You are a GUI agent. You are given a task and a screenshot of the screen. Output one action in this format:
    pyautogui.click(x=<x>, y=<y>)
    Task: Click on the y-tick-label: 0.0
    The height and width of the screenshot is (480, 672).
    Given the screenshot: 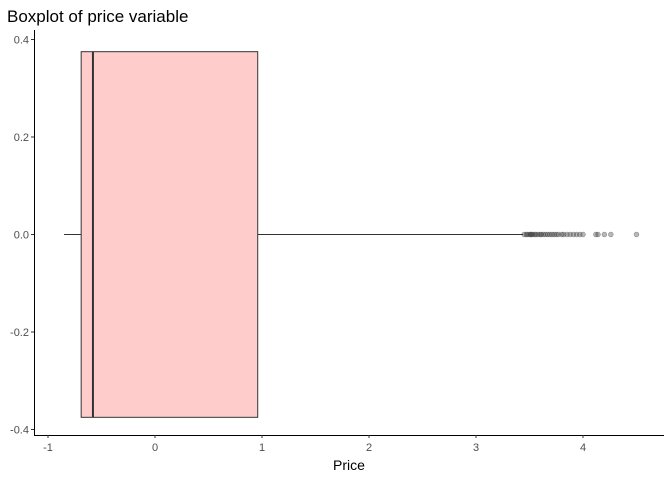 What is the action you would take?
    pyautogui.click(x=21, y=236)
    